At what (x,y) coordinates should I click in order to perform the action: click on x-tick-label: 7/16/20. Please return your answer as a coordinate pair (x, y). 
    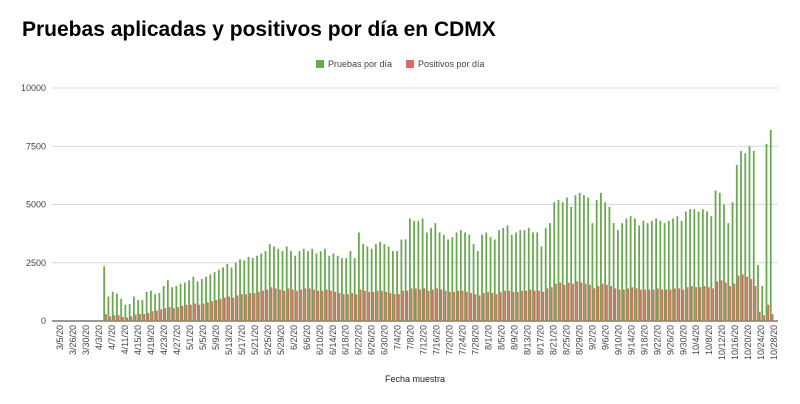
    Looking at the image, I should click on (437, 340).